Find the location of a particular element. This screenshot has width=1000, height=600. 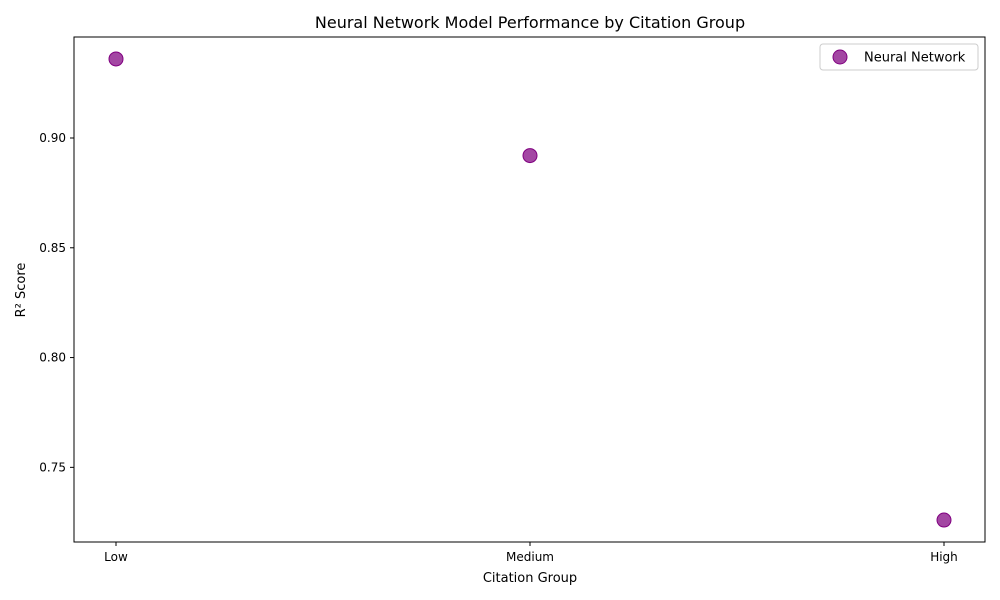

y-axis-label: R² Score is located at coordinates (21, 290).